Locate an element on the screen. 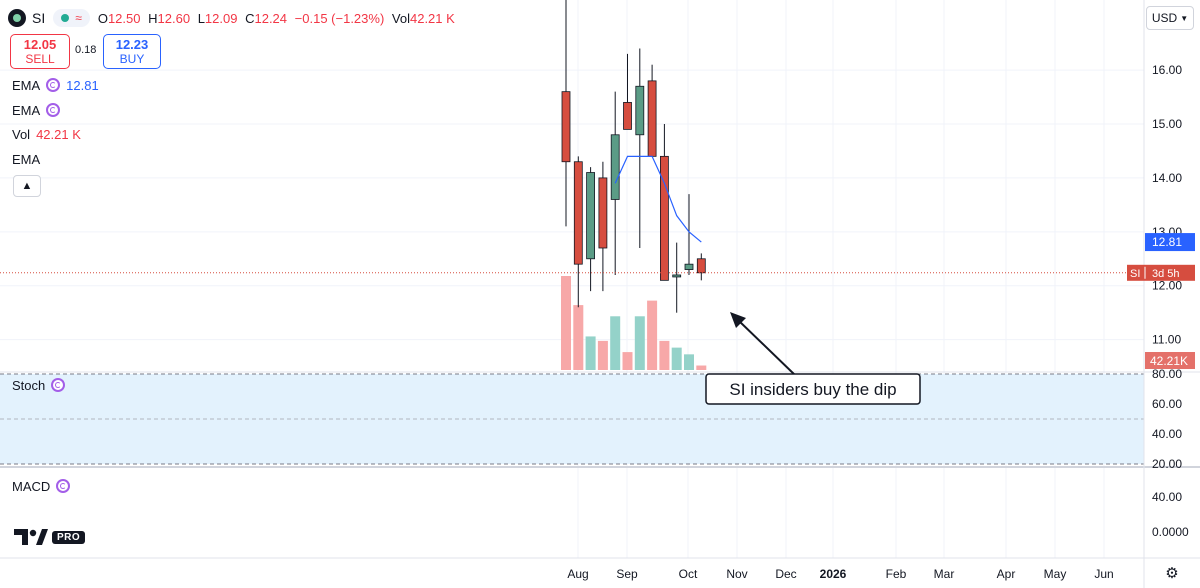  settings-gear-icon: ⚙ is located at coordinates (1172, 573).